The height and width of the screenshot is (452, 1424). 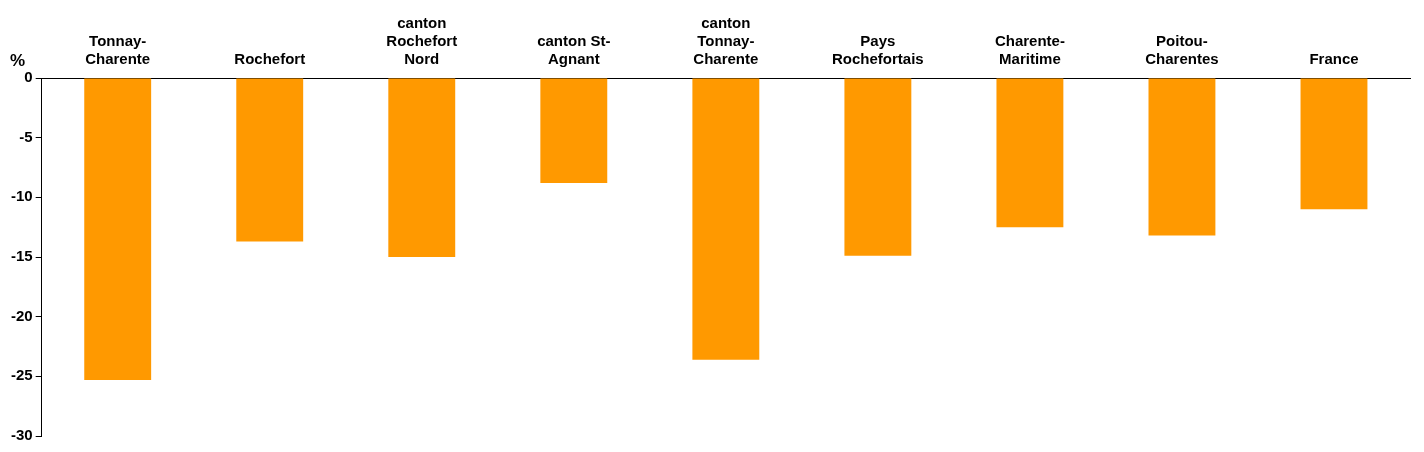 I want to click on y-tick-label: 0, so click(x=28, y=77).